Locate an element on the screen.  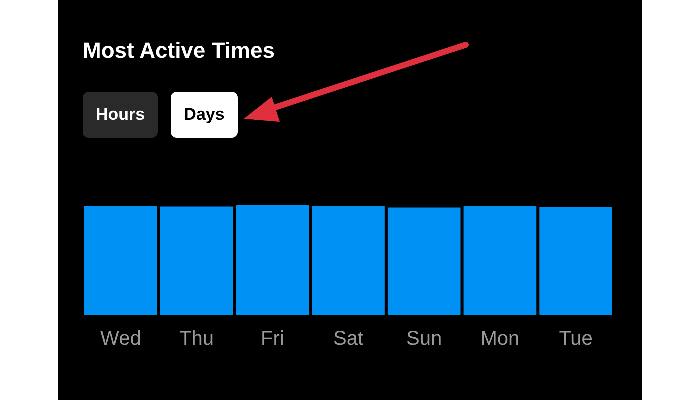
x-tick-label: Sat is located at coordinates (348, 339).